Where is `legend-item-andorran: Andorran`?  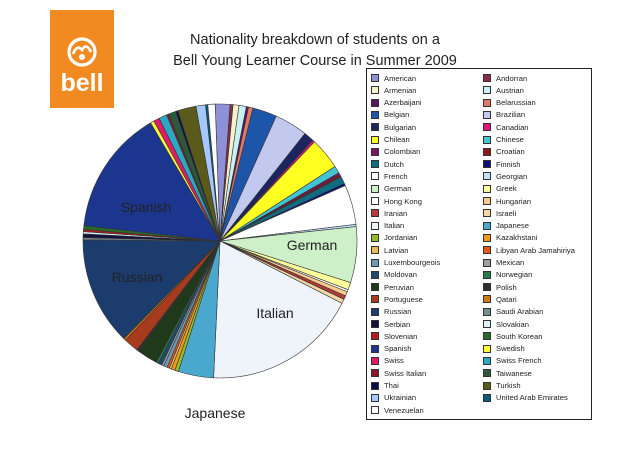
legend-item-andorran: Andorran is located at coordinates (505, 78).